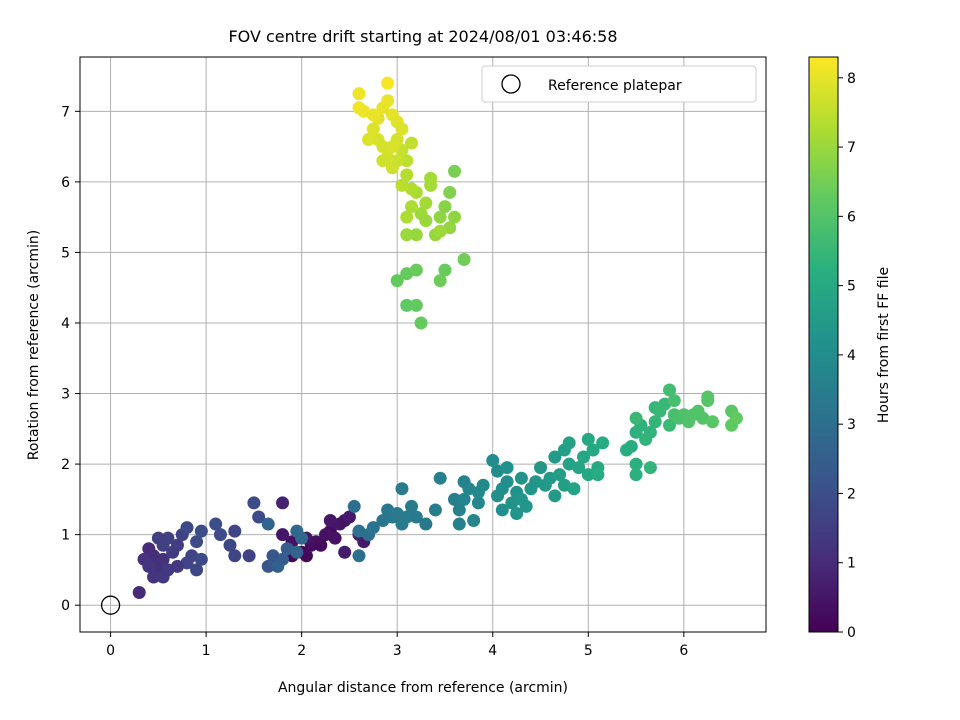 Image resolution: width=960 pixels, height=720 pixels. What do you see at coordinates (397, 651) in the screenshot?
I see `x-tick-label: 3` at bounding box center [397, 651].